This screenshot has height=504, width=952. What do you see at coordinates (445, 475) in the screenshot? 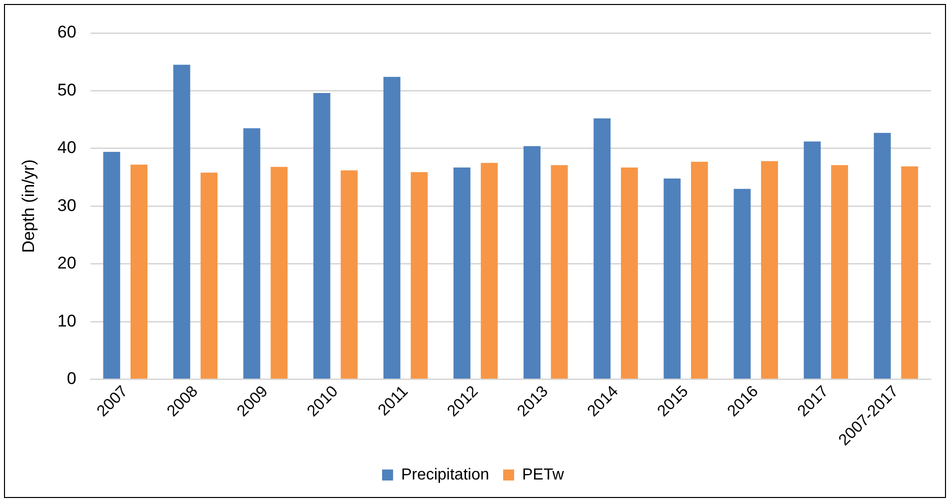
I see `legend-label: Precipitation` at bounding box center [445, 475].